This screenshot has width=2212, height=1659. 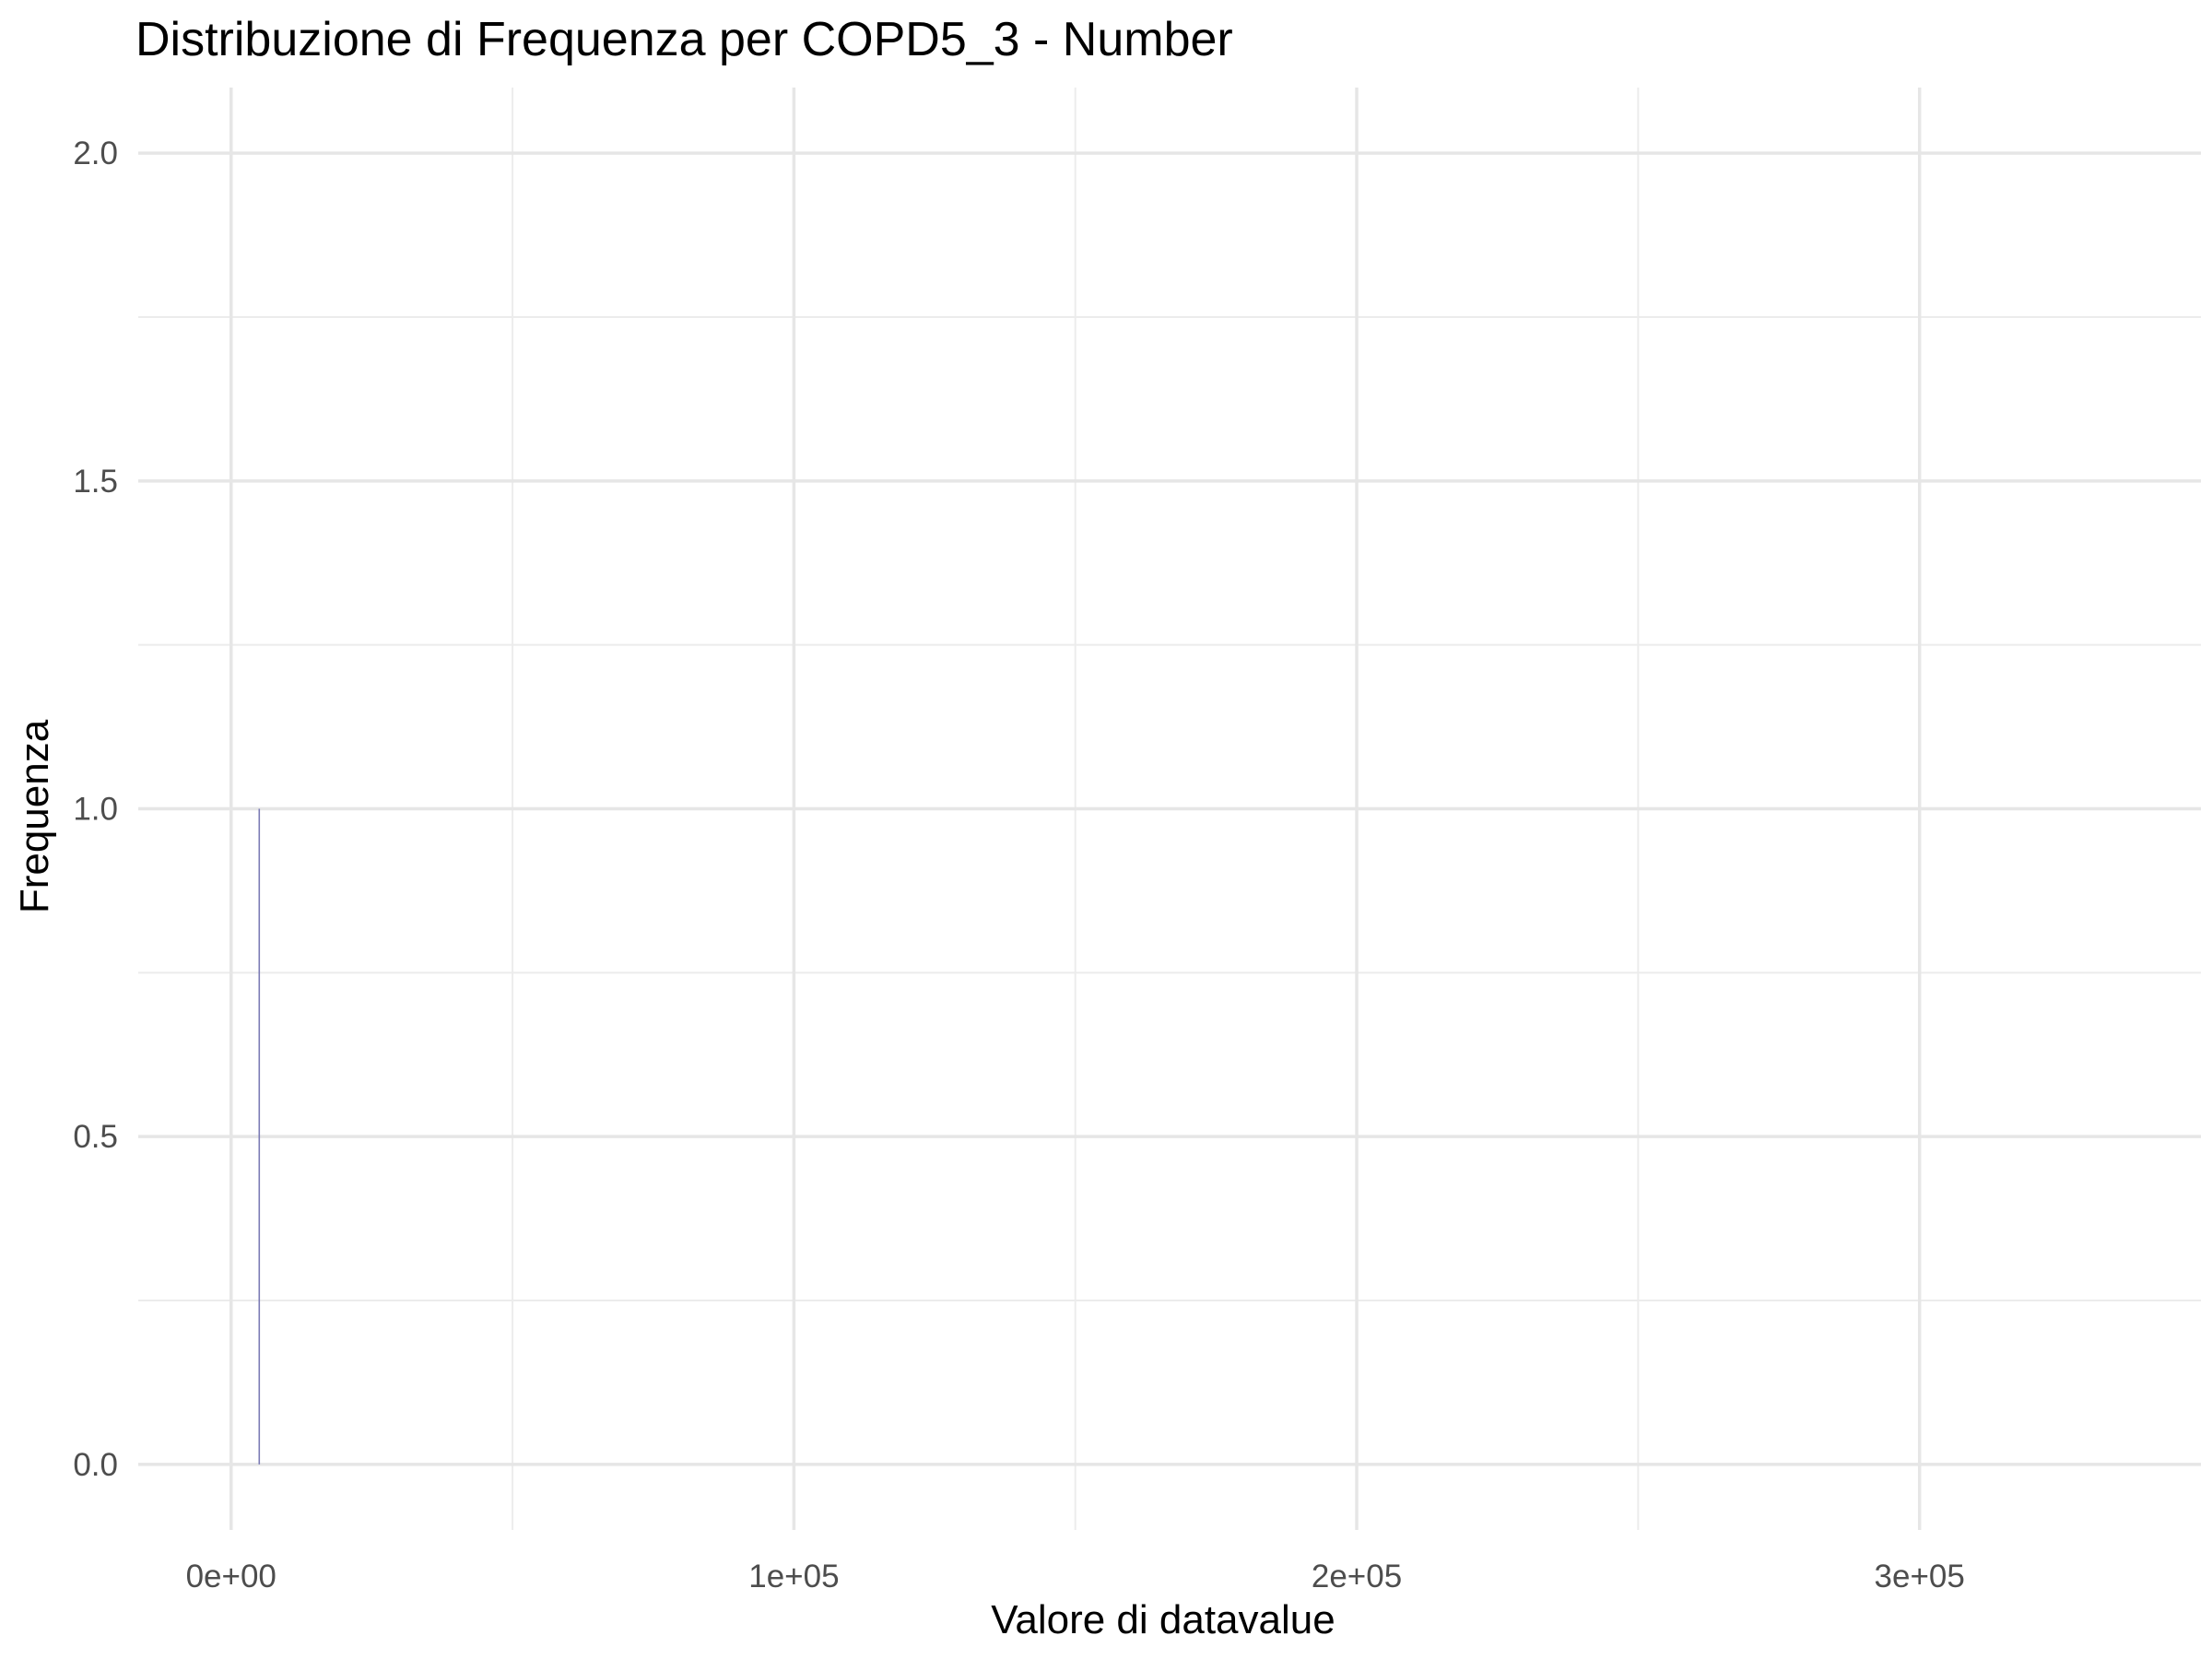 I want to click on y-tick-label: 2.0, so click(x=95, y=153).